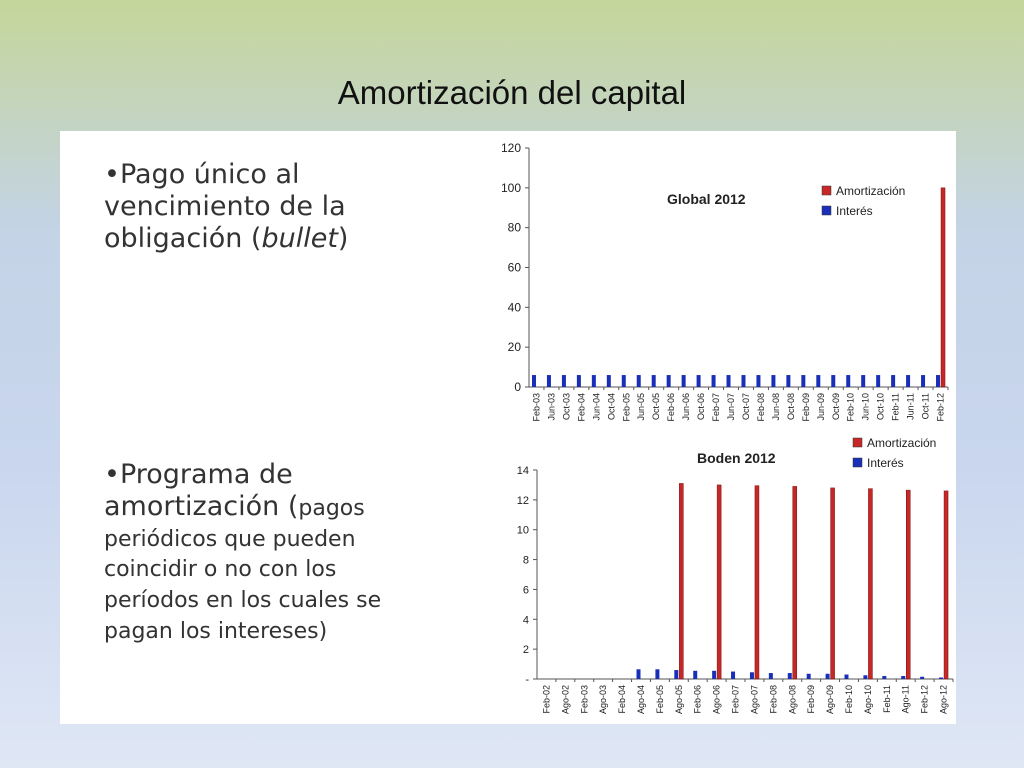  Describe the element at coordinates (523, 471) in the screenshot. I see `y-tick-label: 14` at that location.